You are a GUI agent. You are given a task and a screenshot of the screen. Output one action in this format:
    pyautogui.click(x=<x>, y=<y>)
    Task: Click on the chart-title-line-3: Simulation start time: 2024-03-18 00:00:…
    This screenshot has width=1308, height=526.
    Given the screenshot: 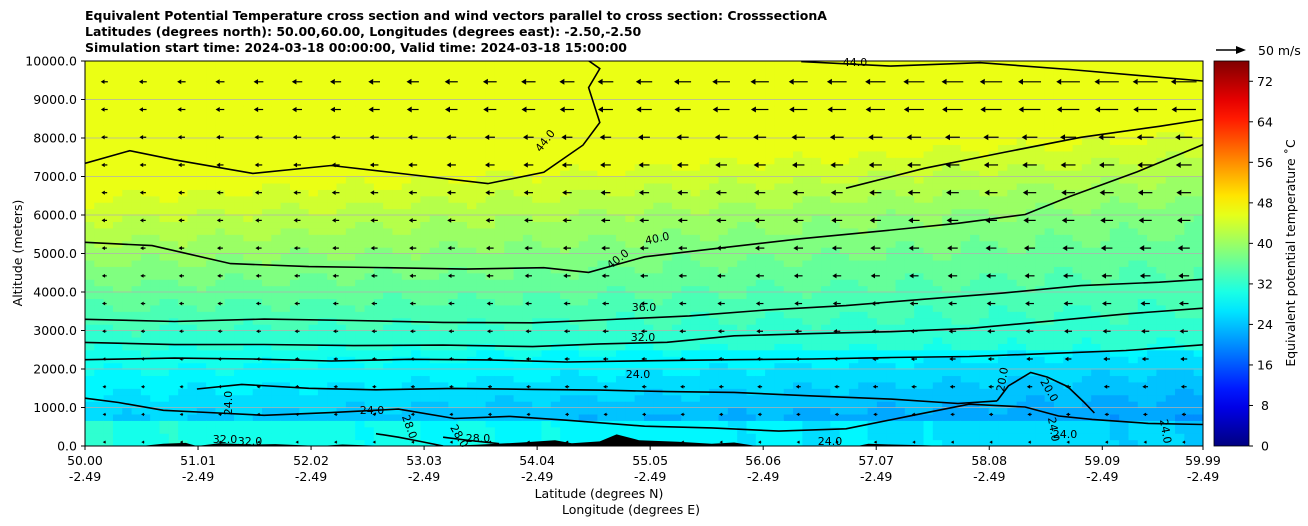 What is the action you would take?
    pyautogui.click(x=356, y=47)
    